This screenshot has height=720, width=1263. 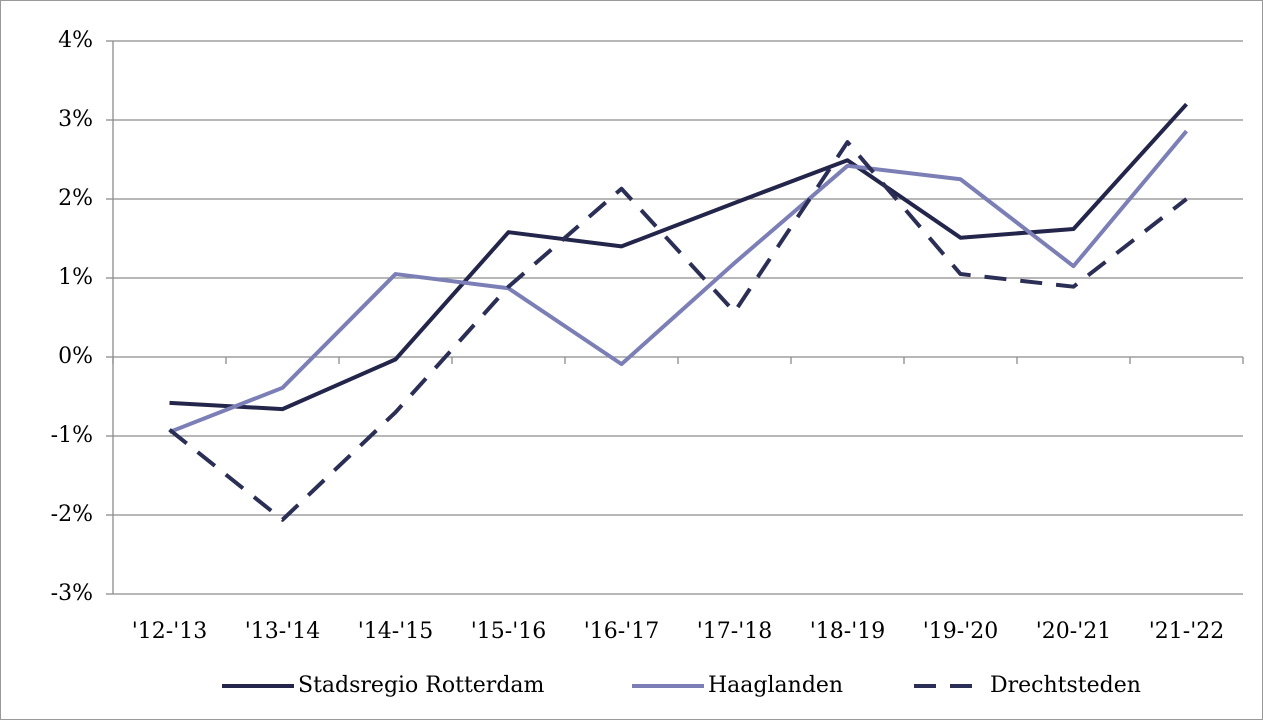 I want to click on y-tick-label: 3%, so click(x=75, y=119).